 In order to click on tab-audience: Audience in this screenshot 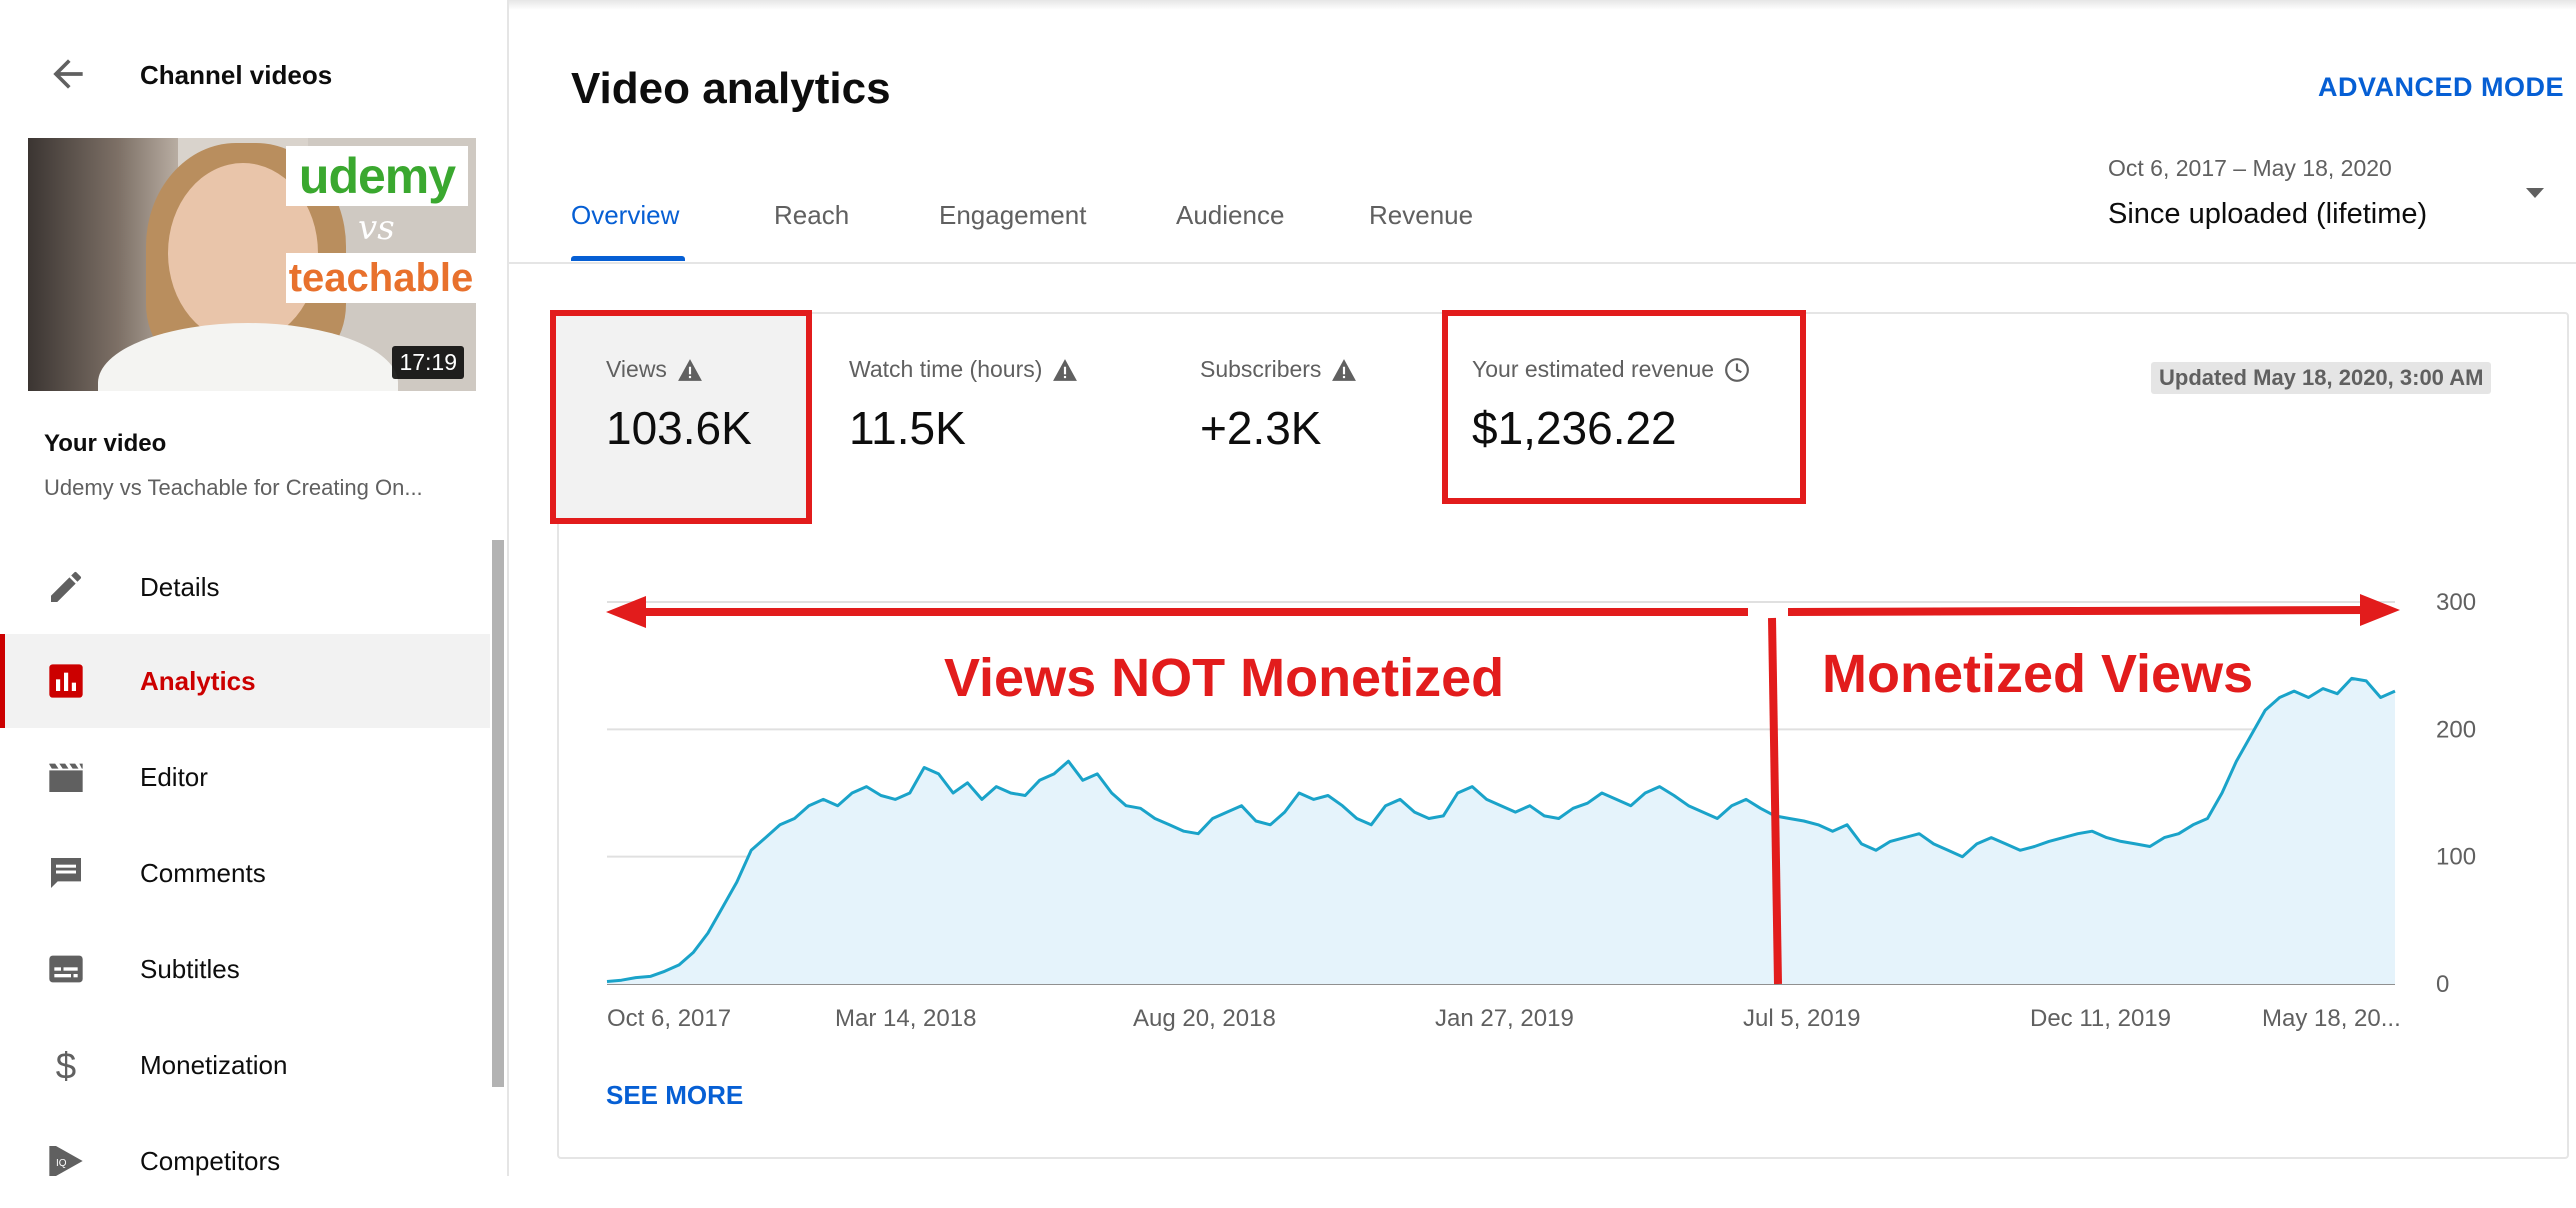, I will do `click(1230, 215)`.